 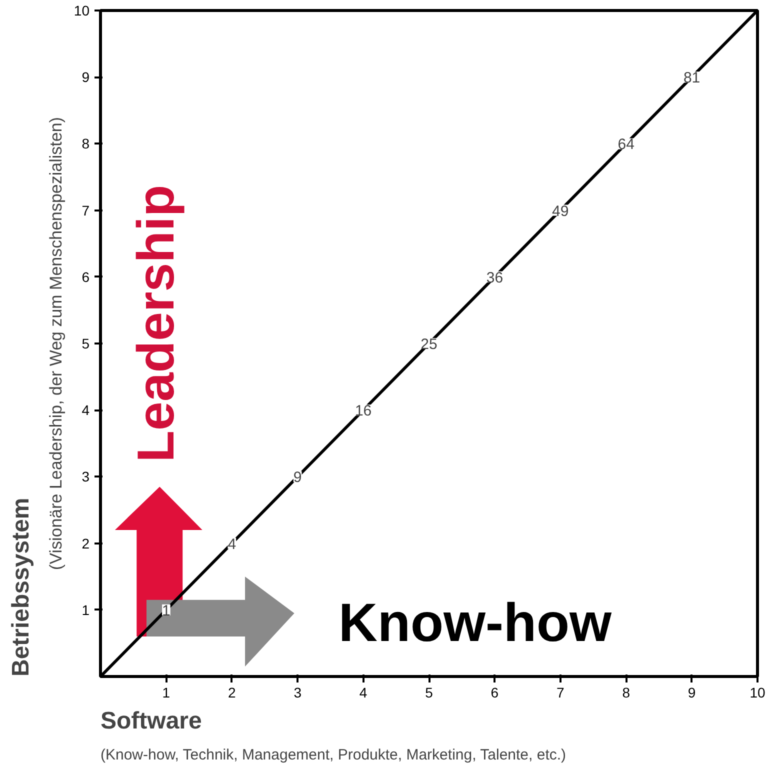 I want to click on annotation: 25, so click(x=429, y=344).